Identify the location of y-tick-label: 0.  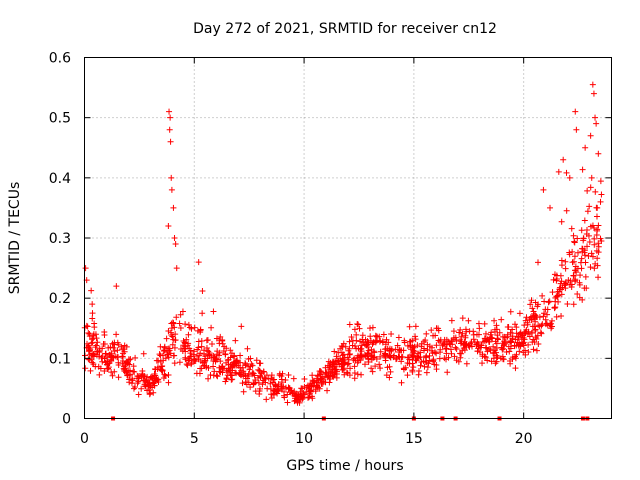
(66, 420).